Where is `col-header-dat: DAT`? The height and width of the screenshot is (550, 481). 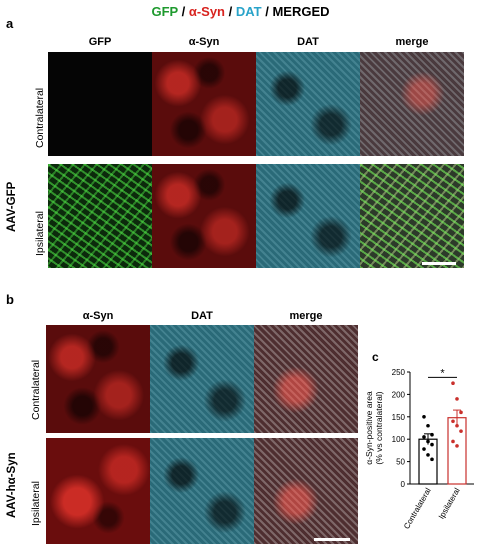
col-header-dat: DAT is located at coordinates (308, 42).